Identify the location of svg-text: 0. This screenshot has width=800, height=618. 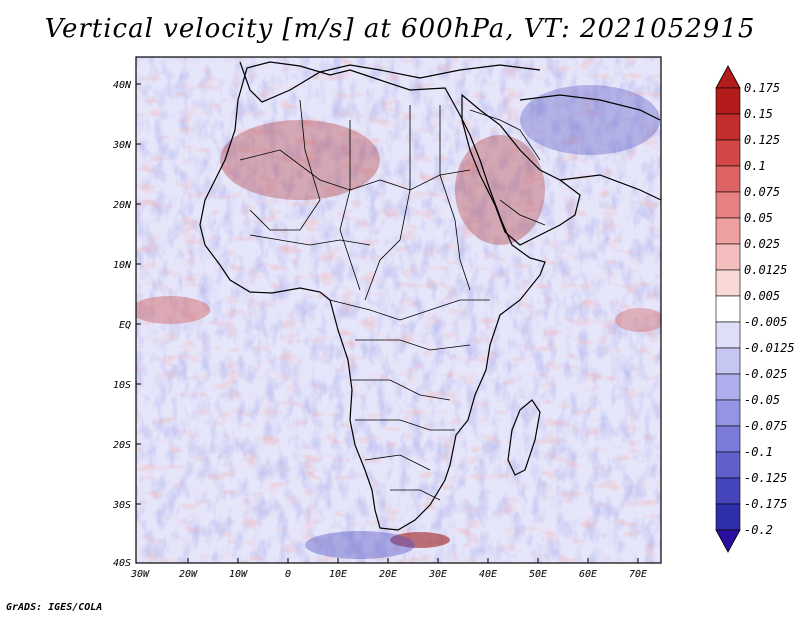
(288, 574).